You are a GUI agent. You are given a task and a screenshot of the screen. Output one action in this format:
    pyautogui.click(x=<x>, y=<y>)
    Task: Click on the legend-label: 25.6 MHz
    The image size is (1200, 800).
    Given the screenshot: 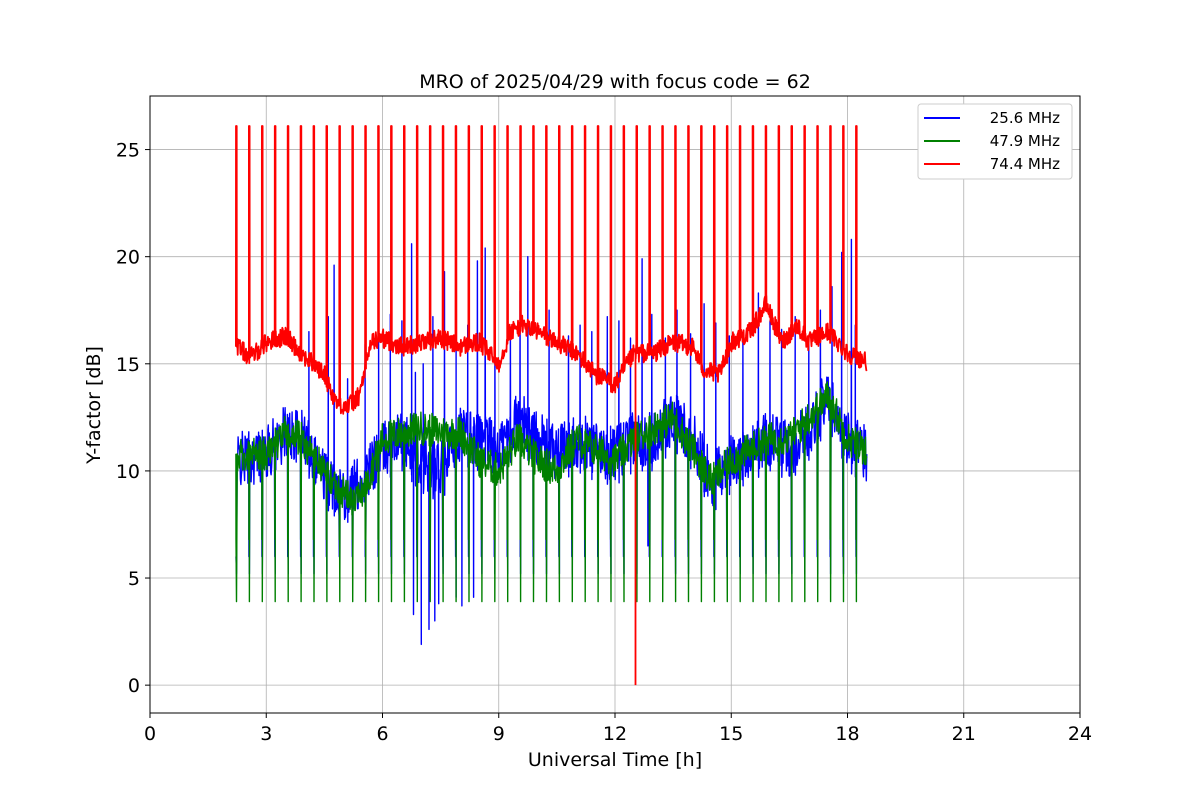 What is the action you would take?
    pyautogui.click(x=1025, y=118)
    